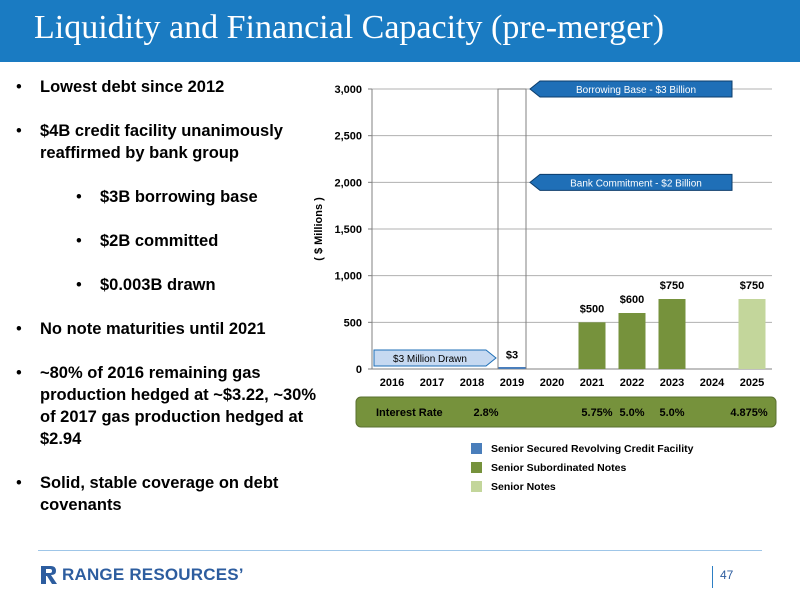 The image size is (800, 600). What do you see at coordinates (712, 383) in the screenshot?
I see `x-tick-label: 2024` at bounding box center [712, 383].